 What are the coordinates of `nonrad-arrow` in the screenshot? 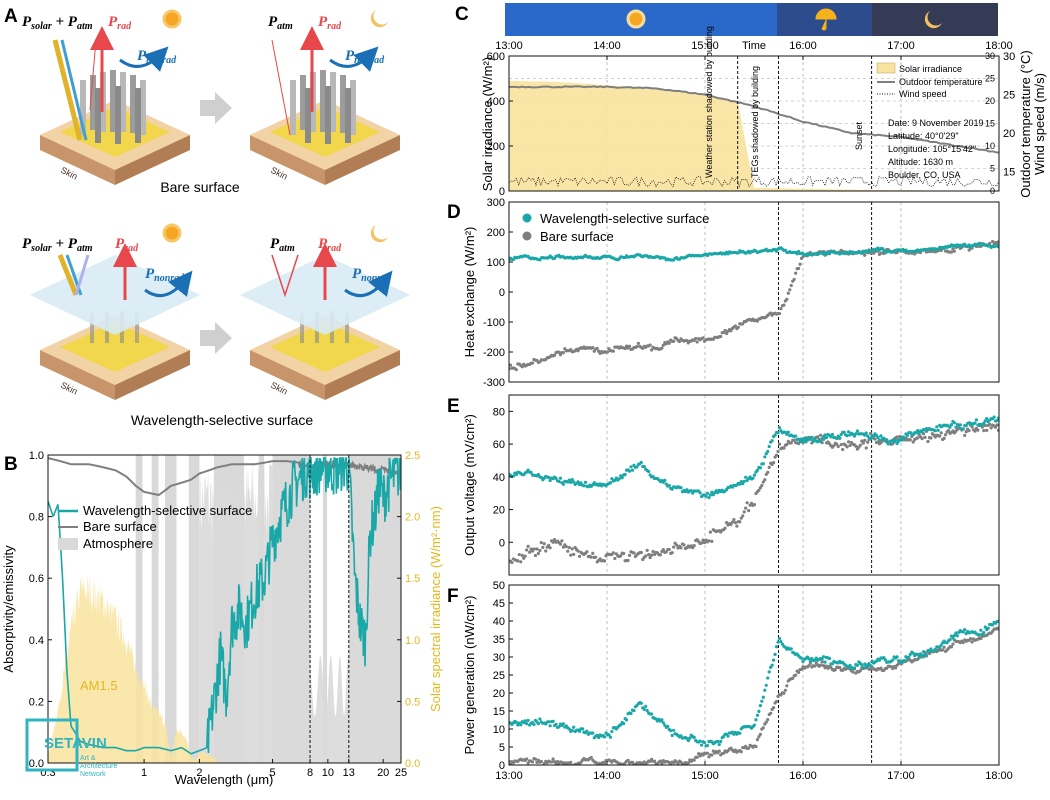 It's located at (168, 284).